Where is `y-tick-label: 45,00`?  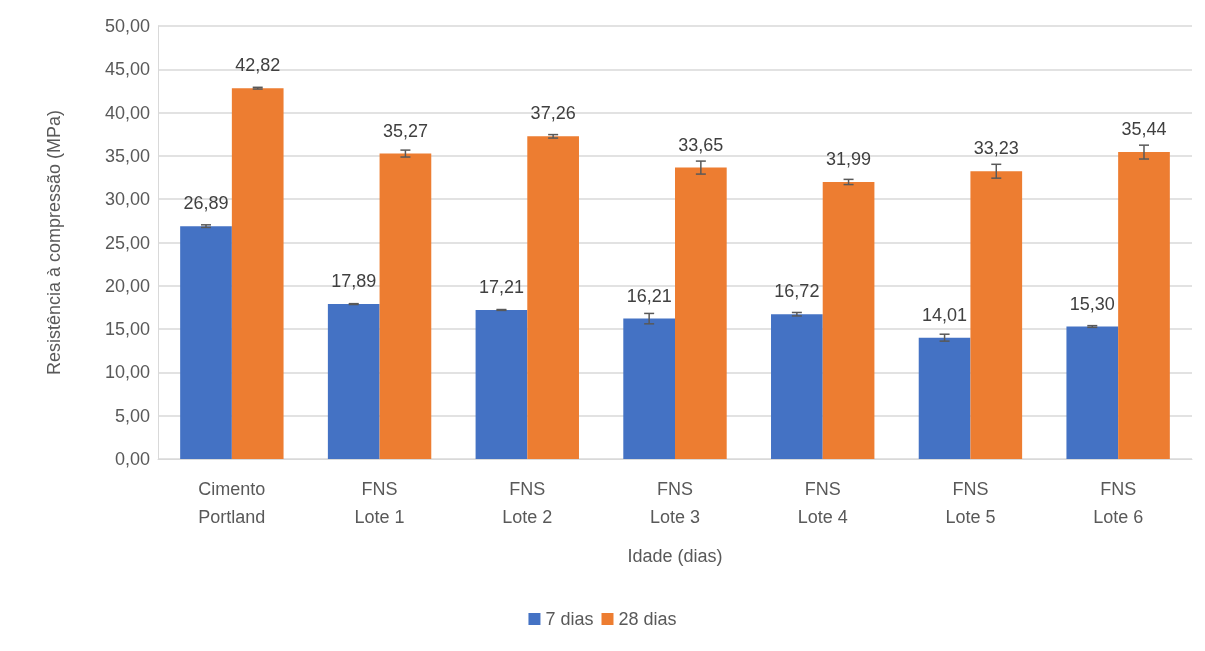 y-tick-label: 45,00 is located at coordinates (127, 69).